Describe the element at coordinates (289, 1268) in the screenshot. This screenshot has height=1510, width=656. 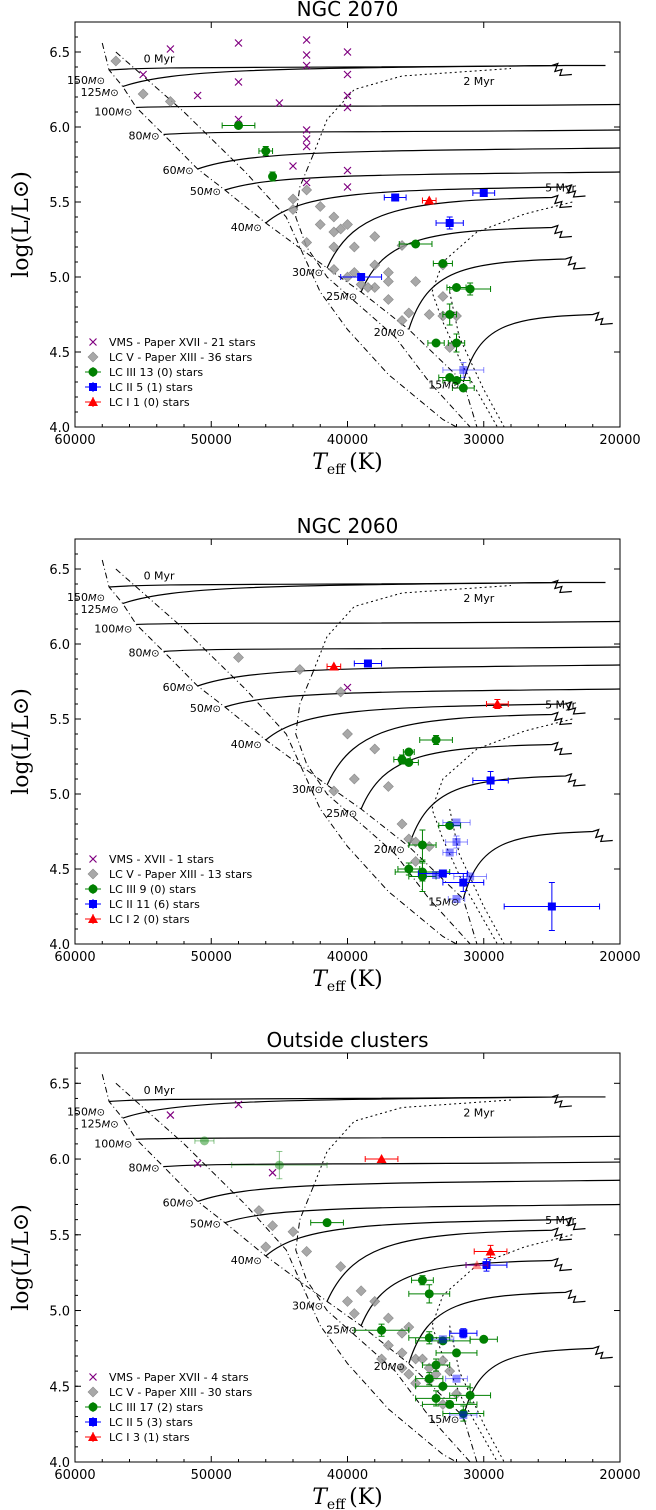
I see `zams-line` at that location.